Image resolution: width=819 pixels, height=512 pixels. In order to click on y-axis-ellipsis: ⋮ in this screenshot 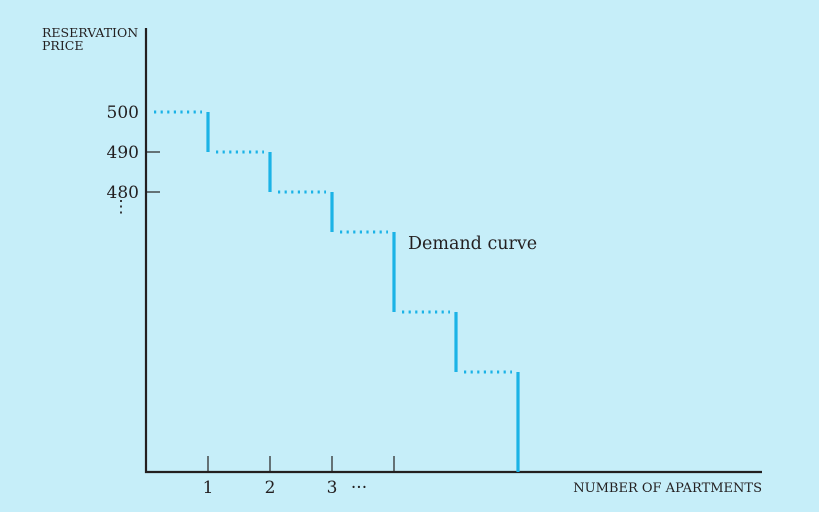, I will do `click(121, 207)`.